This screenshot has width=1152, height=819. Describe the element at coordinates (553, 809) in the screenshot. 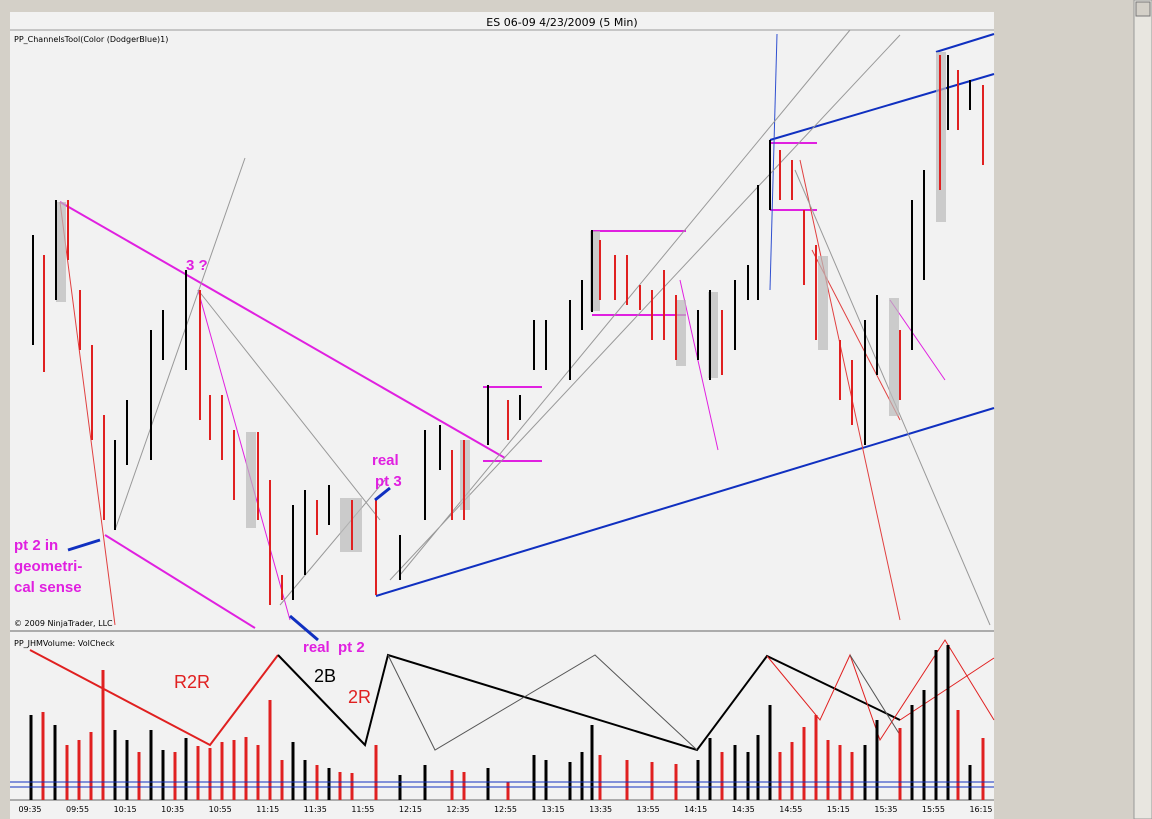

I see `time-label: 13:15` at that location.